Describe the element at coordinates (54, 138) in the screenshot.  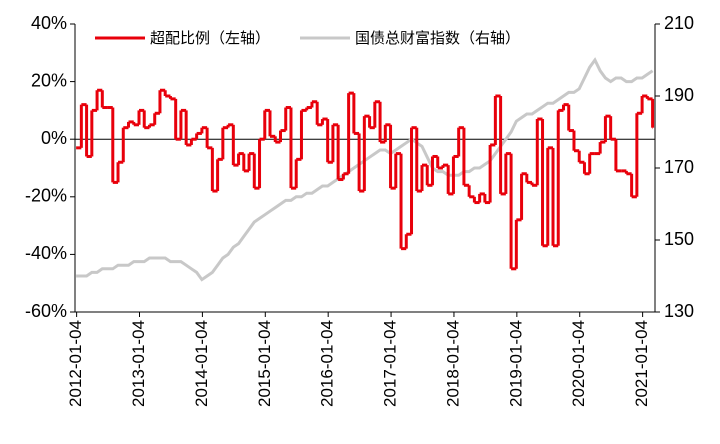
I see `y-tick-label: 0%` at that location.